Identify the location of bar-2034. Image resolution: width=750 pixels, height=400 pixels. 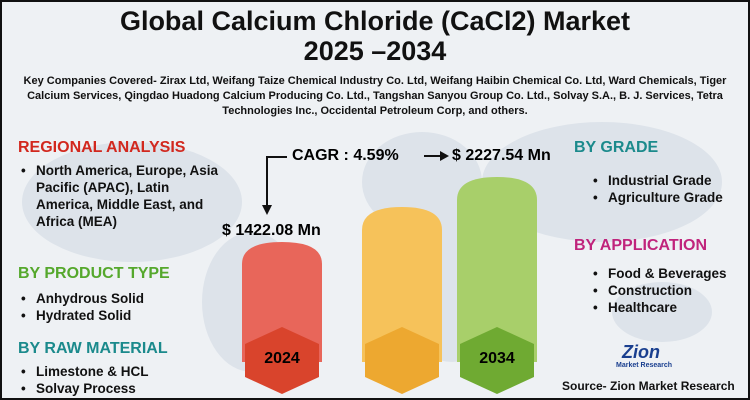
(497, 269).